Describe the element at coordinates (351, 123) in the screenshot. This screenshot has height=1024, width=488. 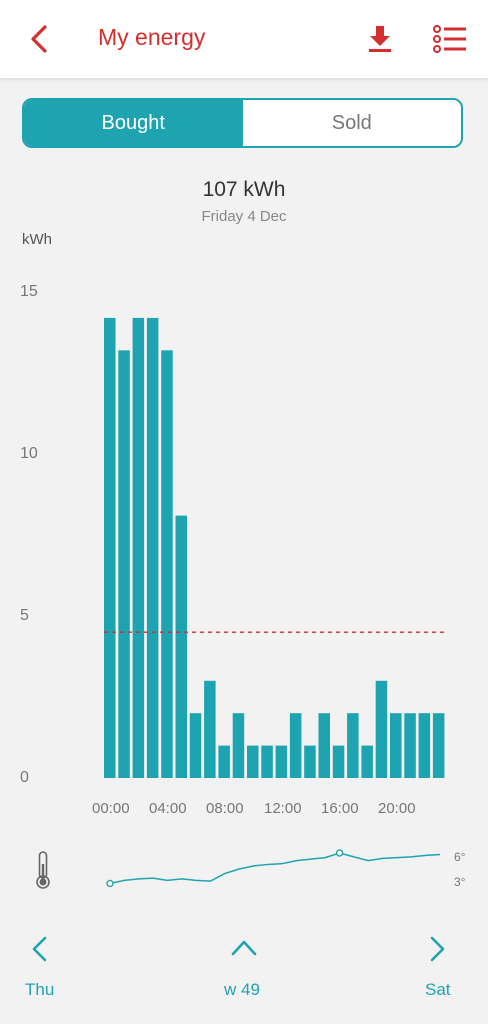
I see `sold-tab: Sold` at that location.